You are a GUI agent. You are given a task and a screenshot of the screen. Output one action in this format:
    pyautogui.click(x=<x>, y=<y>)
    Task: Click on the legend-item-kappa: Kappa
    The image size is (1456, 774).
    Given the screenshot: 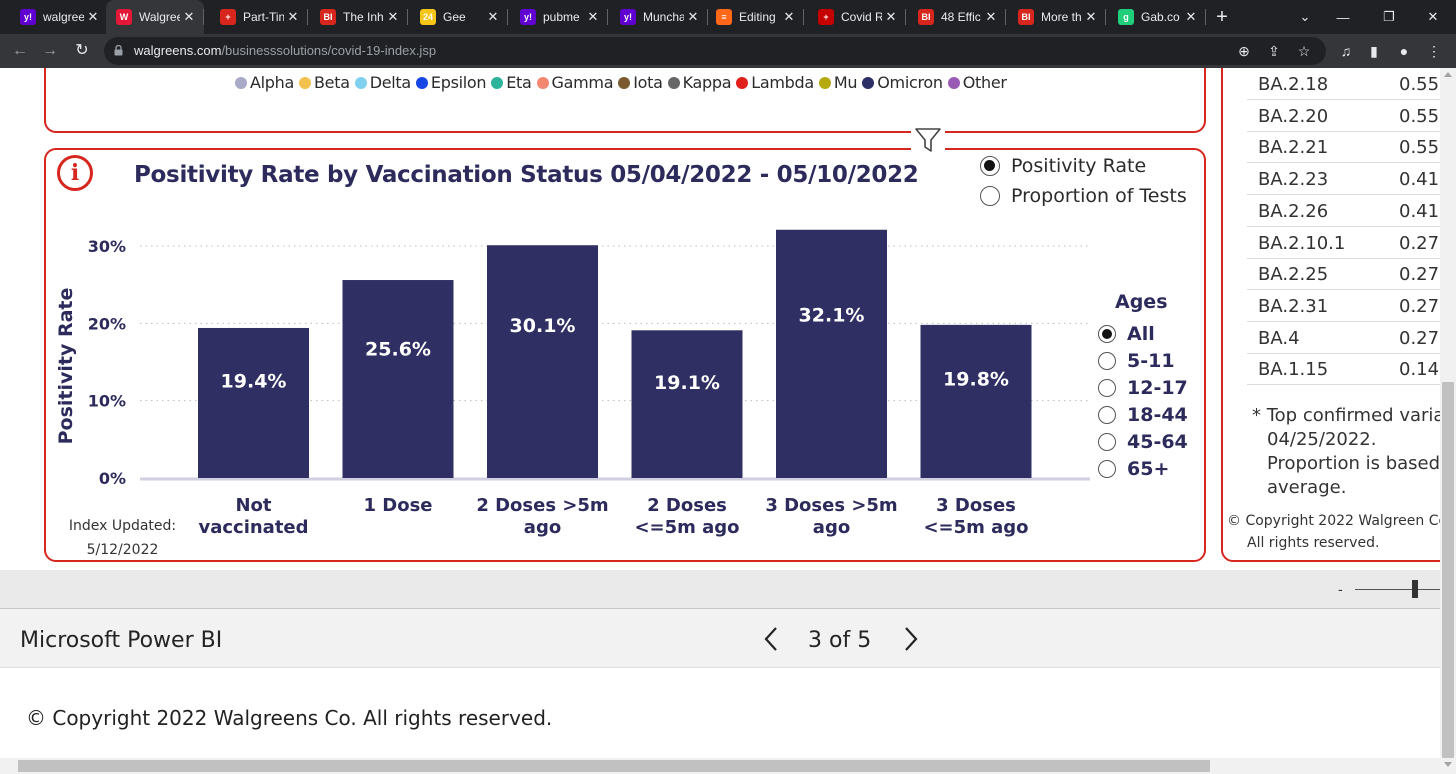 What is the action you would take?
    pyautogui.click(x=699, y=82)
    